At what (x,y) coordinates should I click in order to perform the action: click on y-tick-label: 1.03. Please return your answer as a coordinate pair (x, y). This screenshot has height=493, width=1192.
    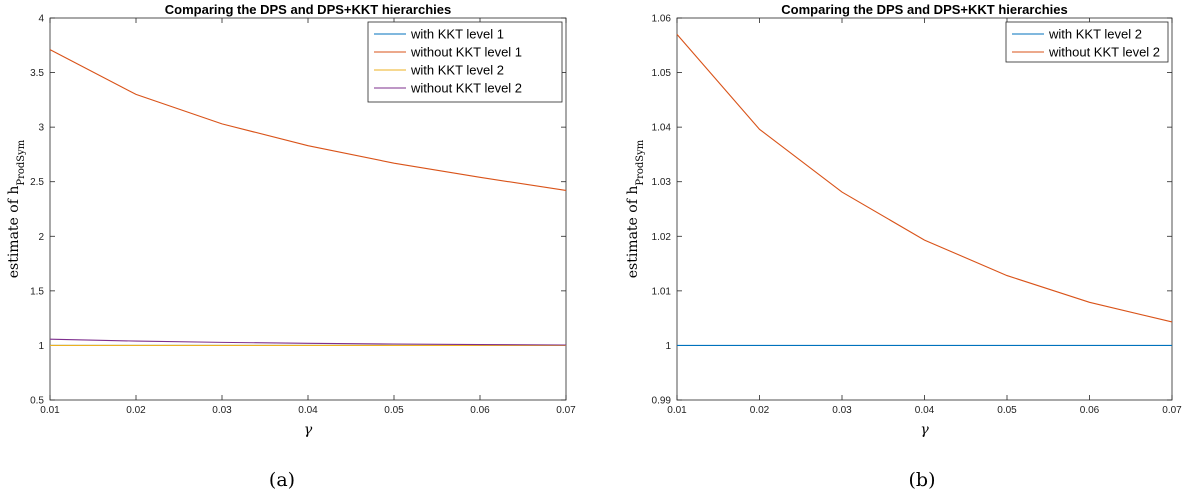
    Looking at the image, I should click on (662, 182).